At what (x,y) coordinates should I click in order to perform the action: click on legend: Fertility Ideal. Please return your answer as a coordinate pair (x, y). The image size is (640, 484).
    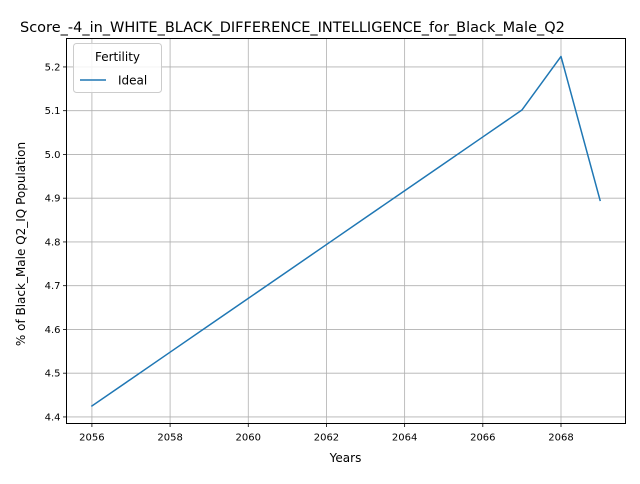
    Looking at the image, I should click on (117, 68).